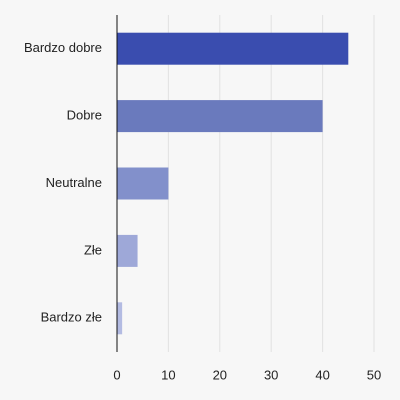  Describe the element at coordinates (168, 374) in the screenshot. I see `x-tick-label: 10` at that location.